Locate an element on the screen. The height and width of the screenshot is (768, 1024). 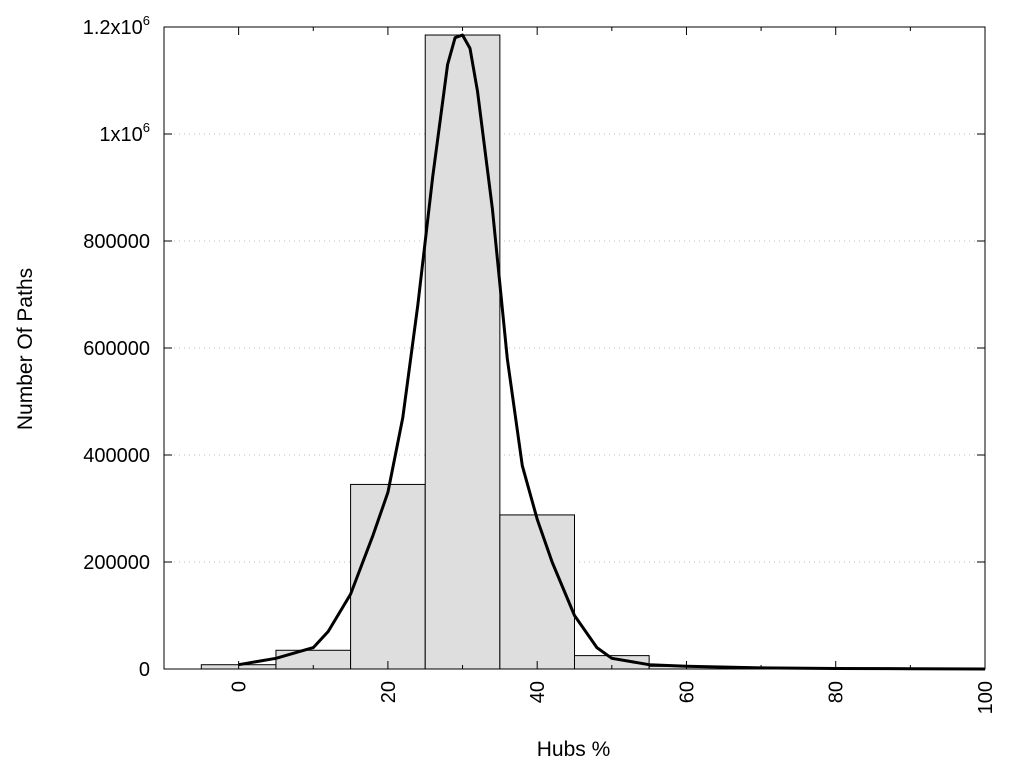
y-tick-label: 0 is located at coordinates (144, 670).